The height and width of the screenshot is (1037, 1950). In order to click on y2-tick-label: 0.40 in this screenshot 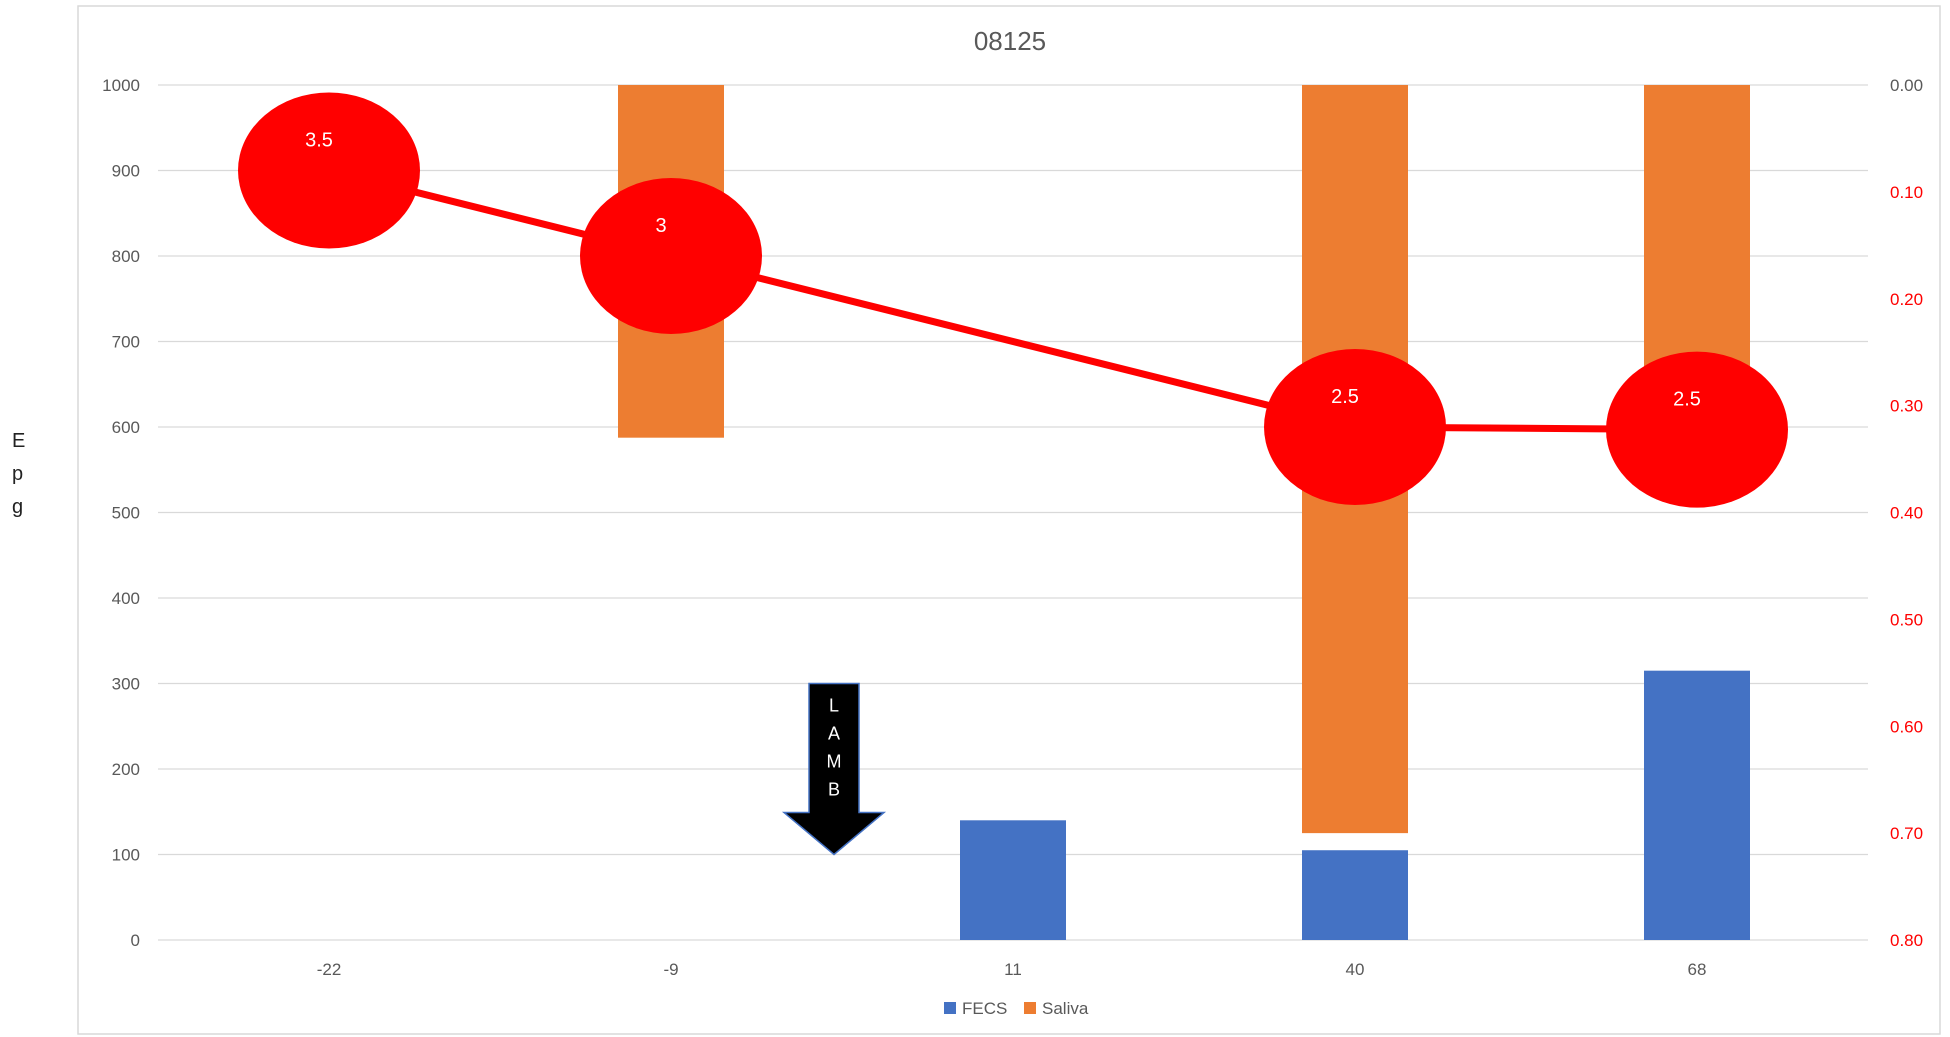, I will do `click(1906, 513)`.